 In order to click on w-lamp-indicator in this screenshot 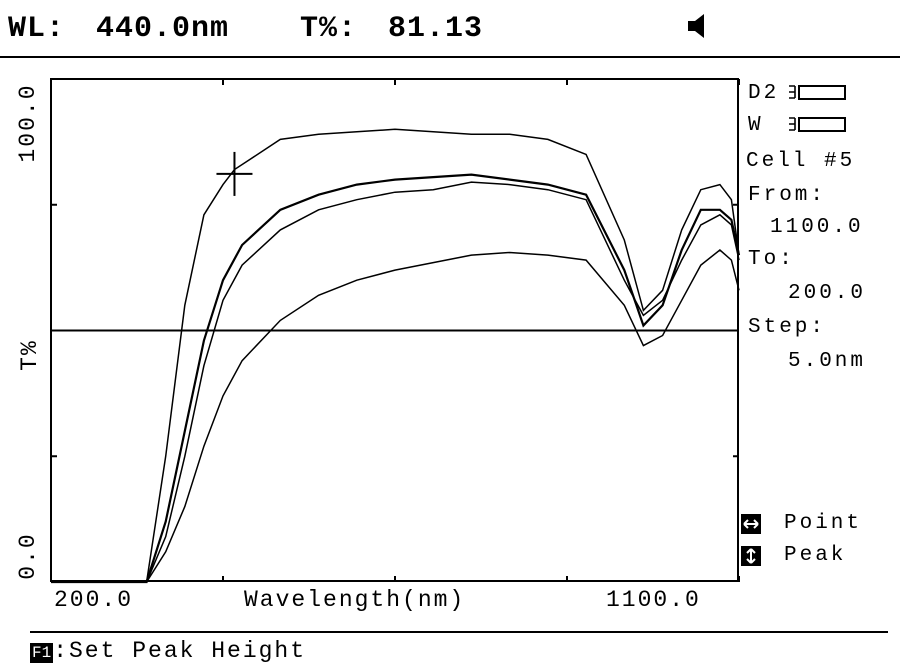, I will do `click(822, 124)`.